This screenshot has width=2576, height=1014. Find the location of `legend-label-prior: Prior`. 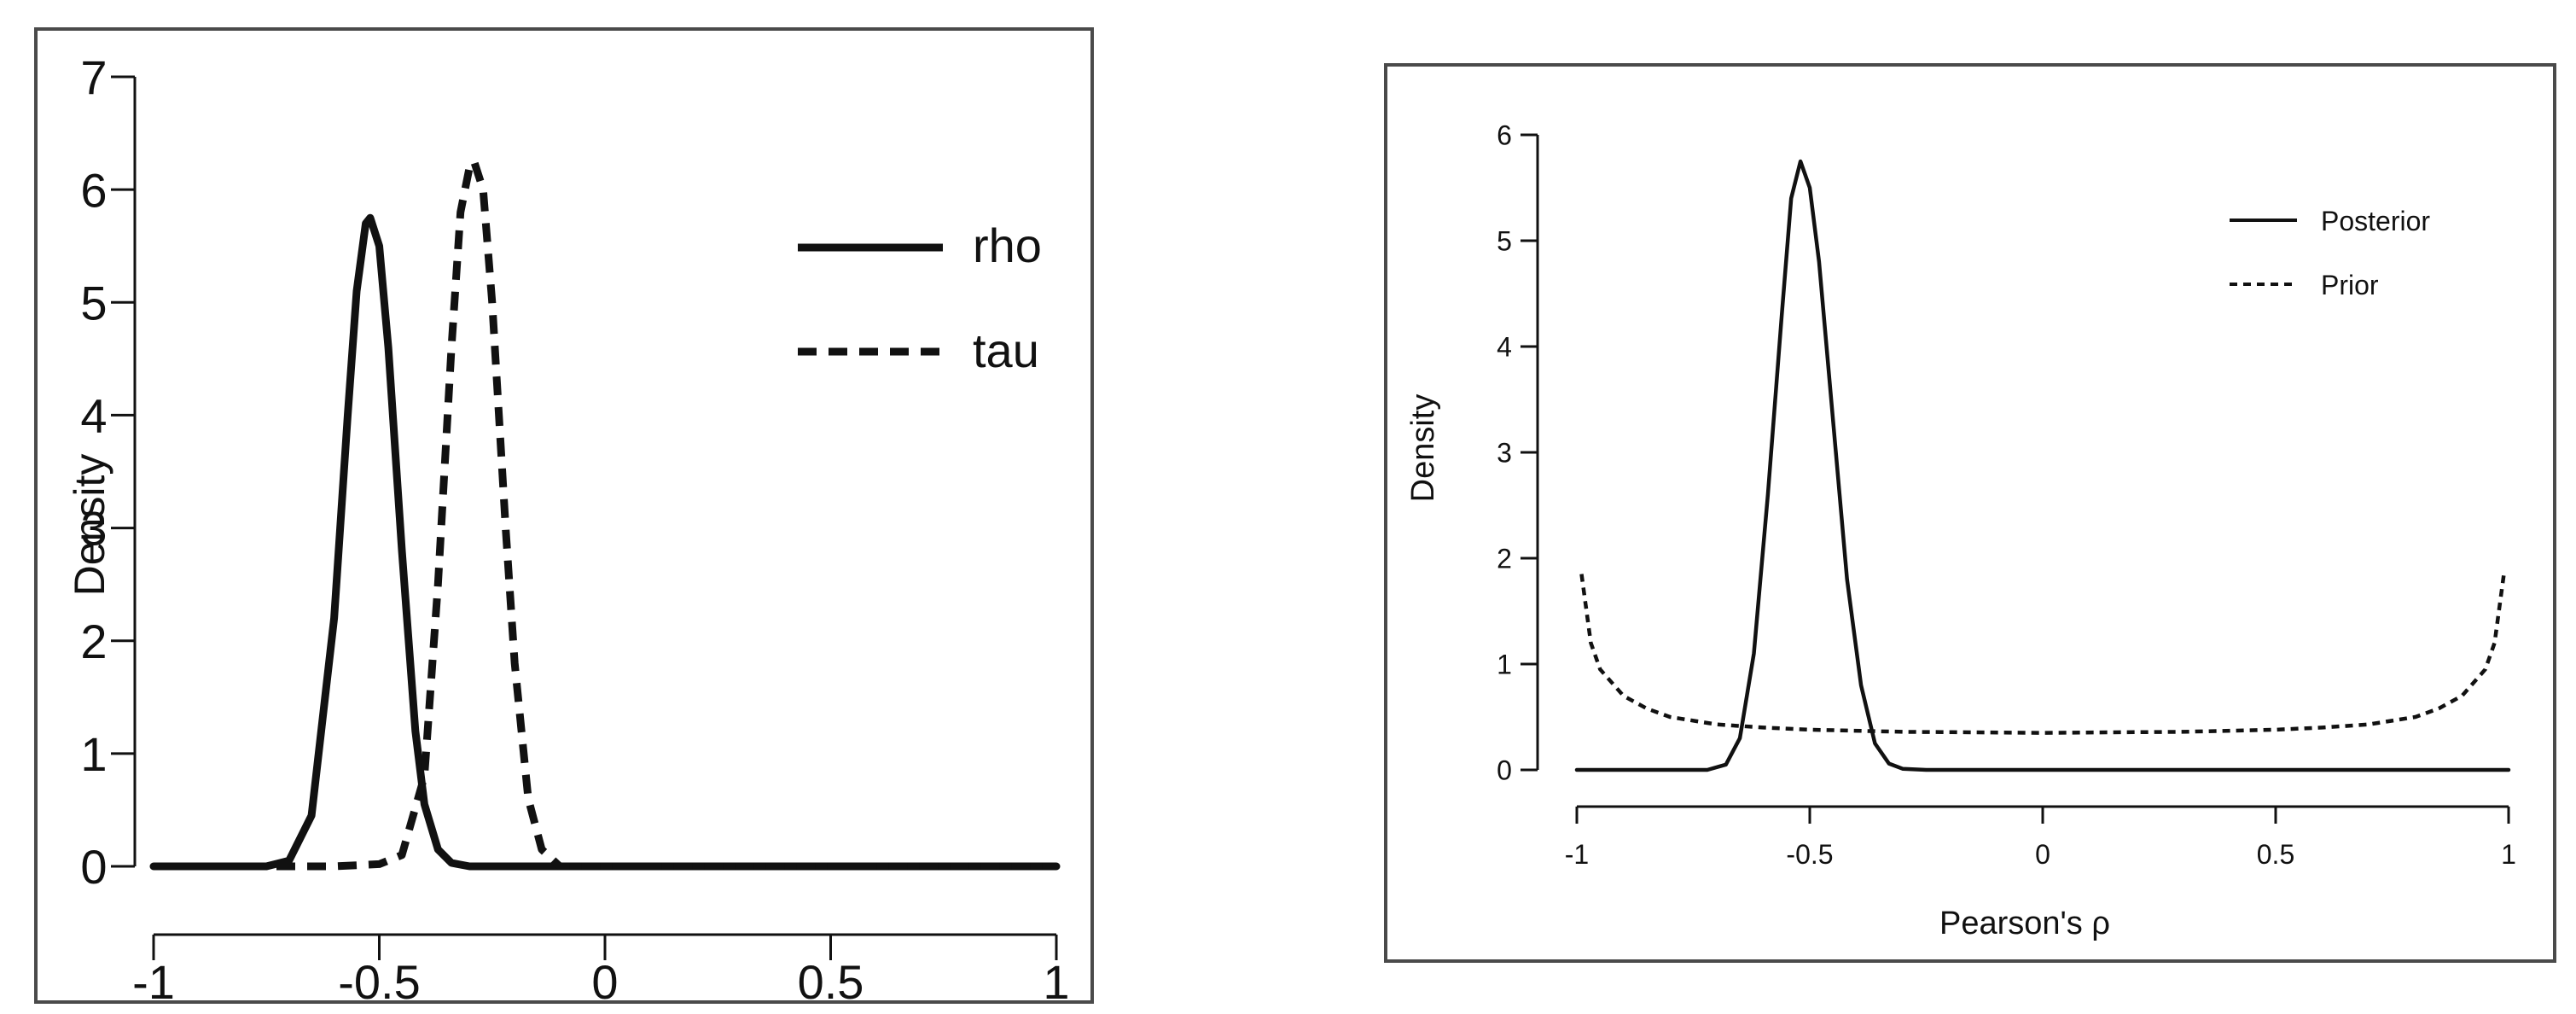

legend-label-prior: Prior is located at coordinates (2350, 285).